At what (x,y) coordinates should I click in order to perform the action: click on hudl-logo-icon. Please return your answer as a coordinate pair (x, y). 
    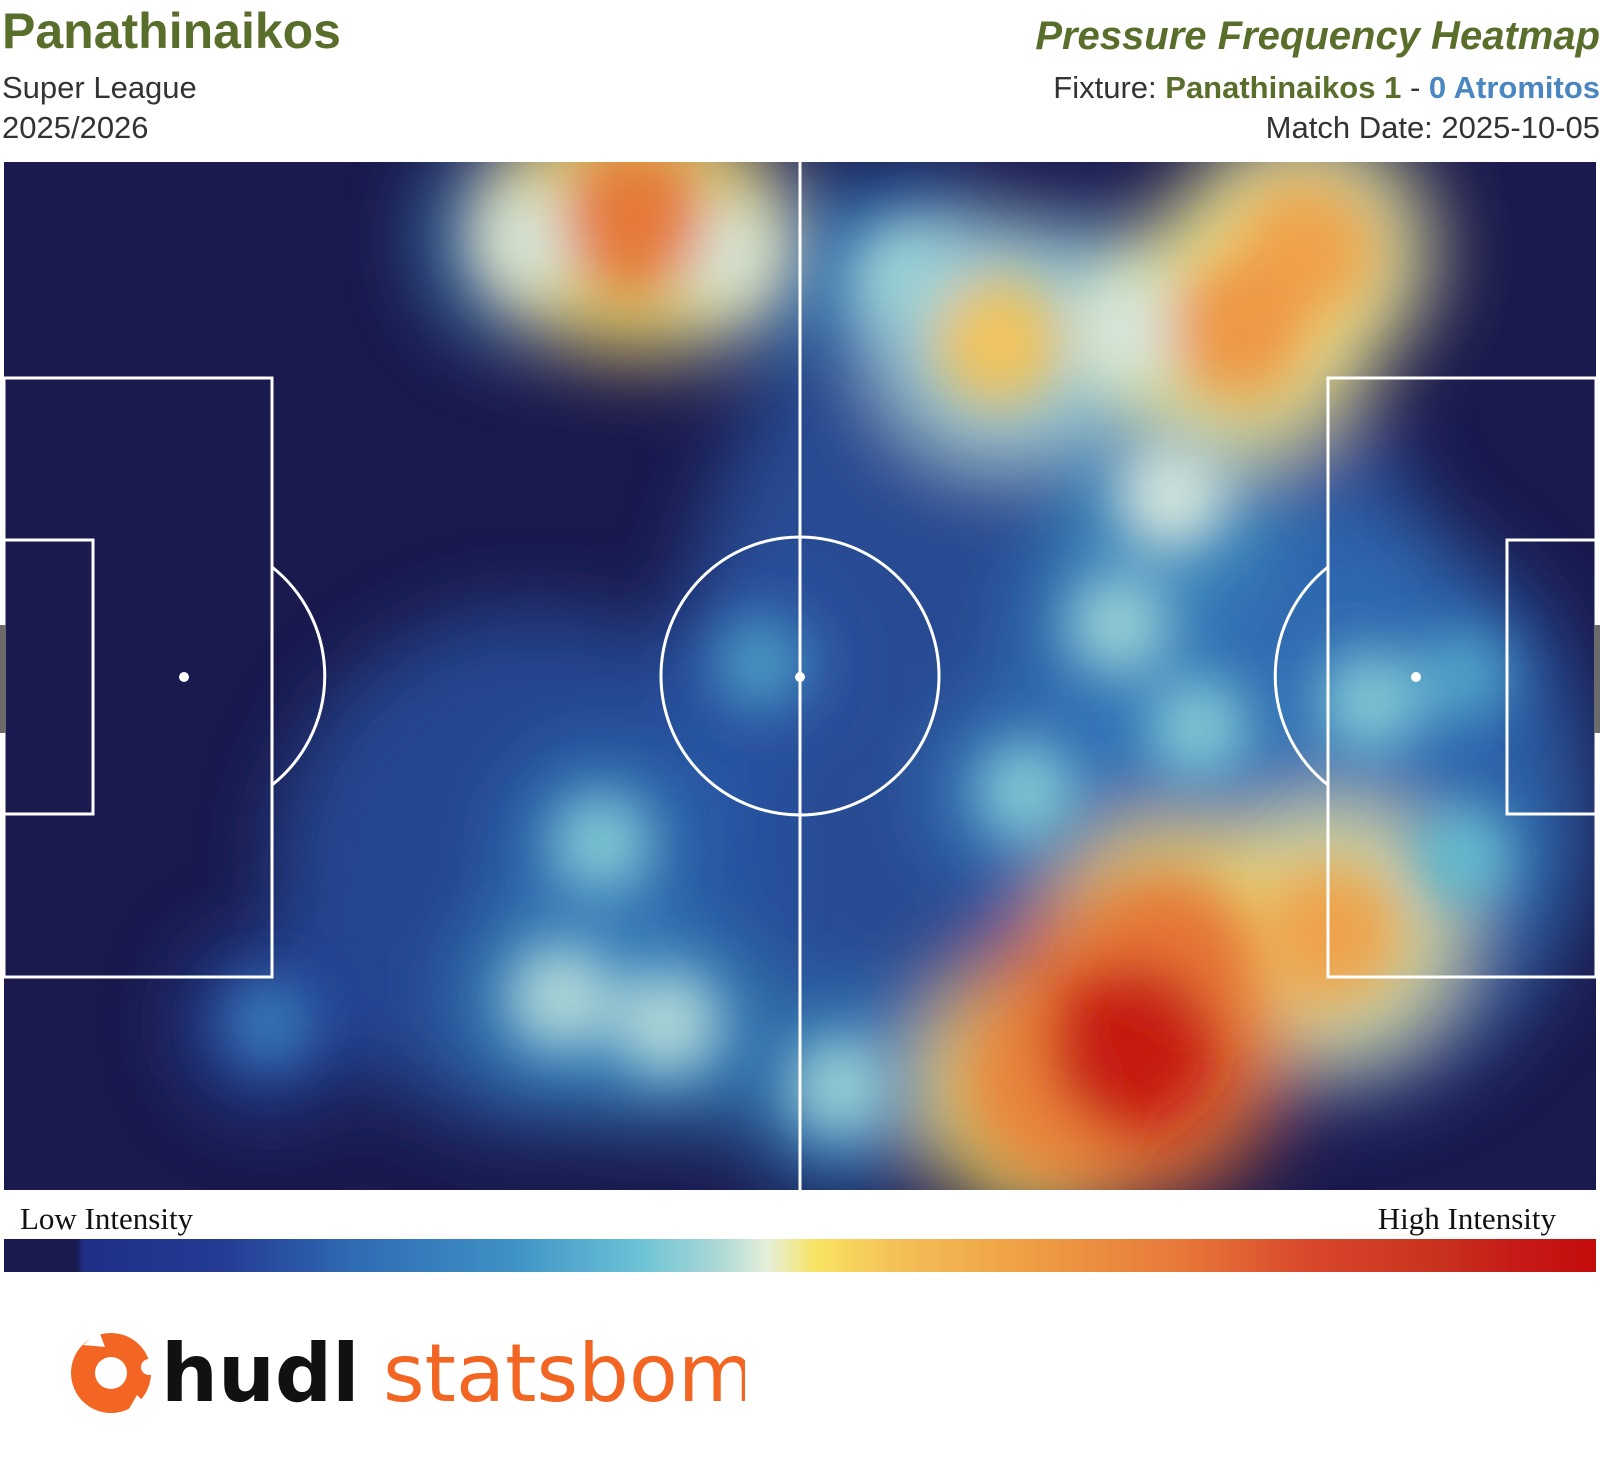
    Looking at the image, I should click on (114, 1372).